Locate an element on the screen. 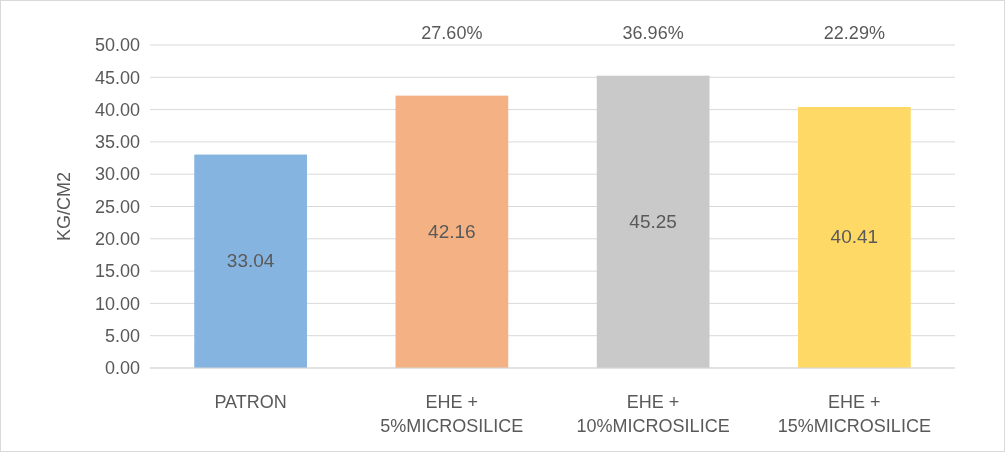 This screenshot has height=452, width=1005. y-tick-label: 30.00 is located at coordinates (117, 174).